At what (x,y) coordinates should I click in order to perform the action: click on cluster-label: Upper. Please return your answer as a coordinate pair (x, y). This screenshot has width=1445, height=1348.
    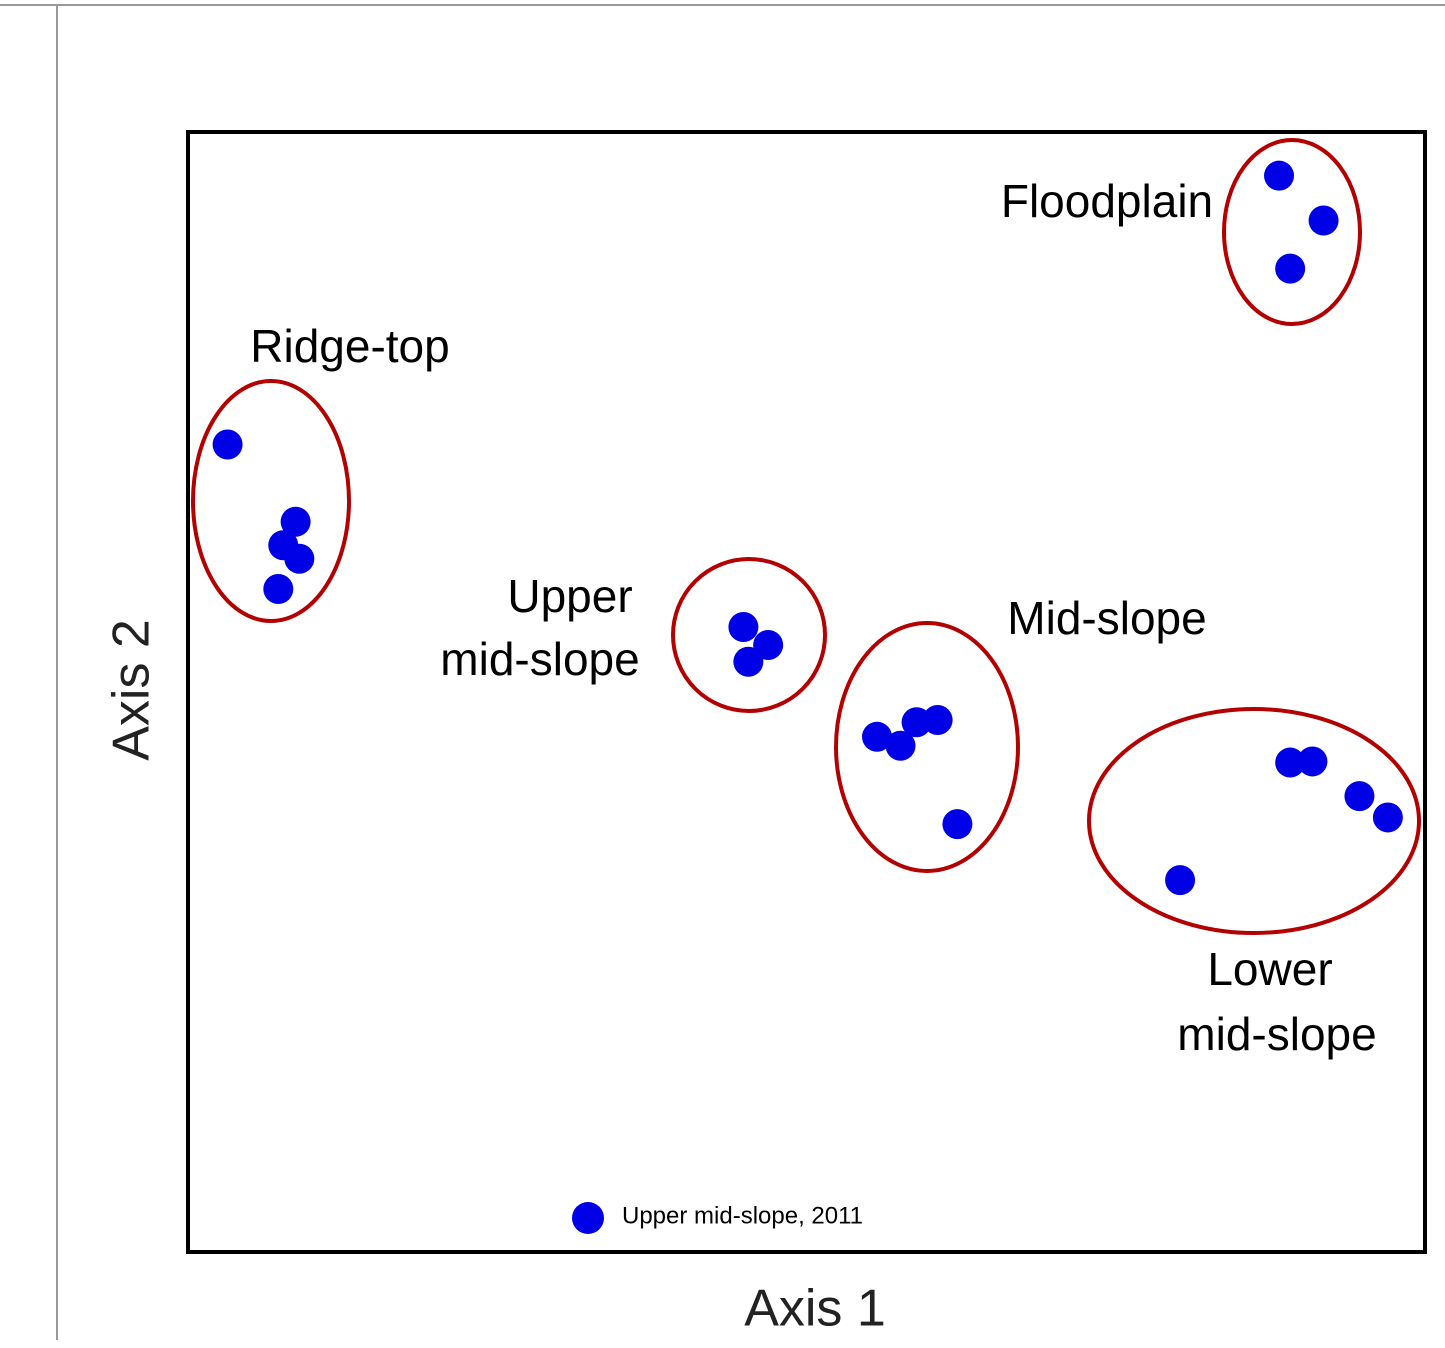
    Looking at the image, I should click on (569, 596).